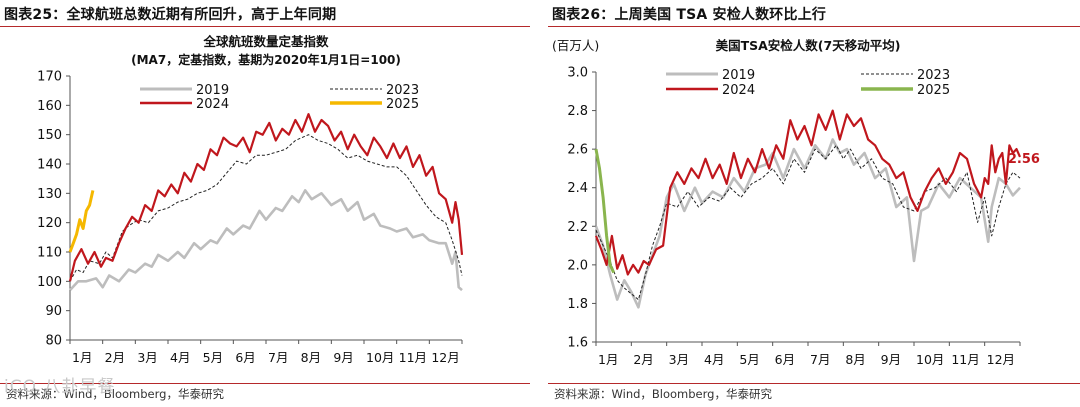  What do you see at coordinates (49, 194) in the screenshot?
I see `left-y-tick-label: 130` at bounding box center [49, 194].